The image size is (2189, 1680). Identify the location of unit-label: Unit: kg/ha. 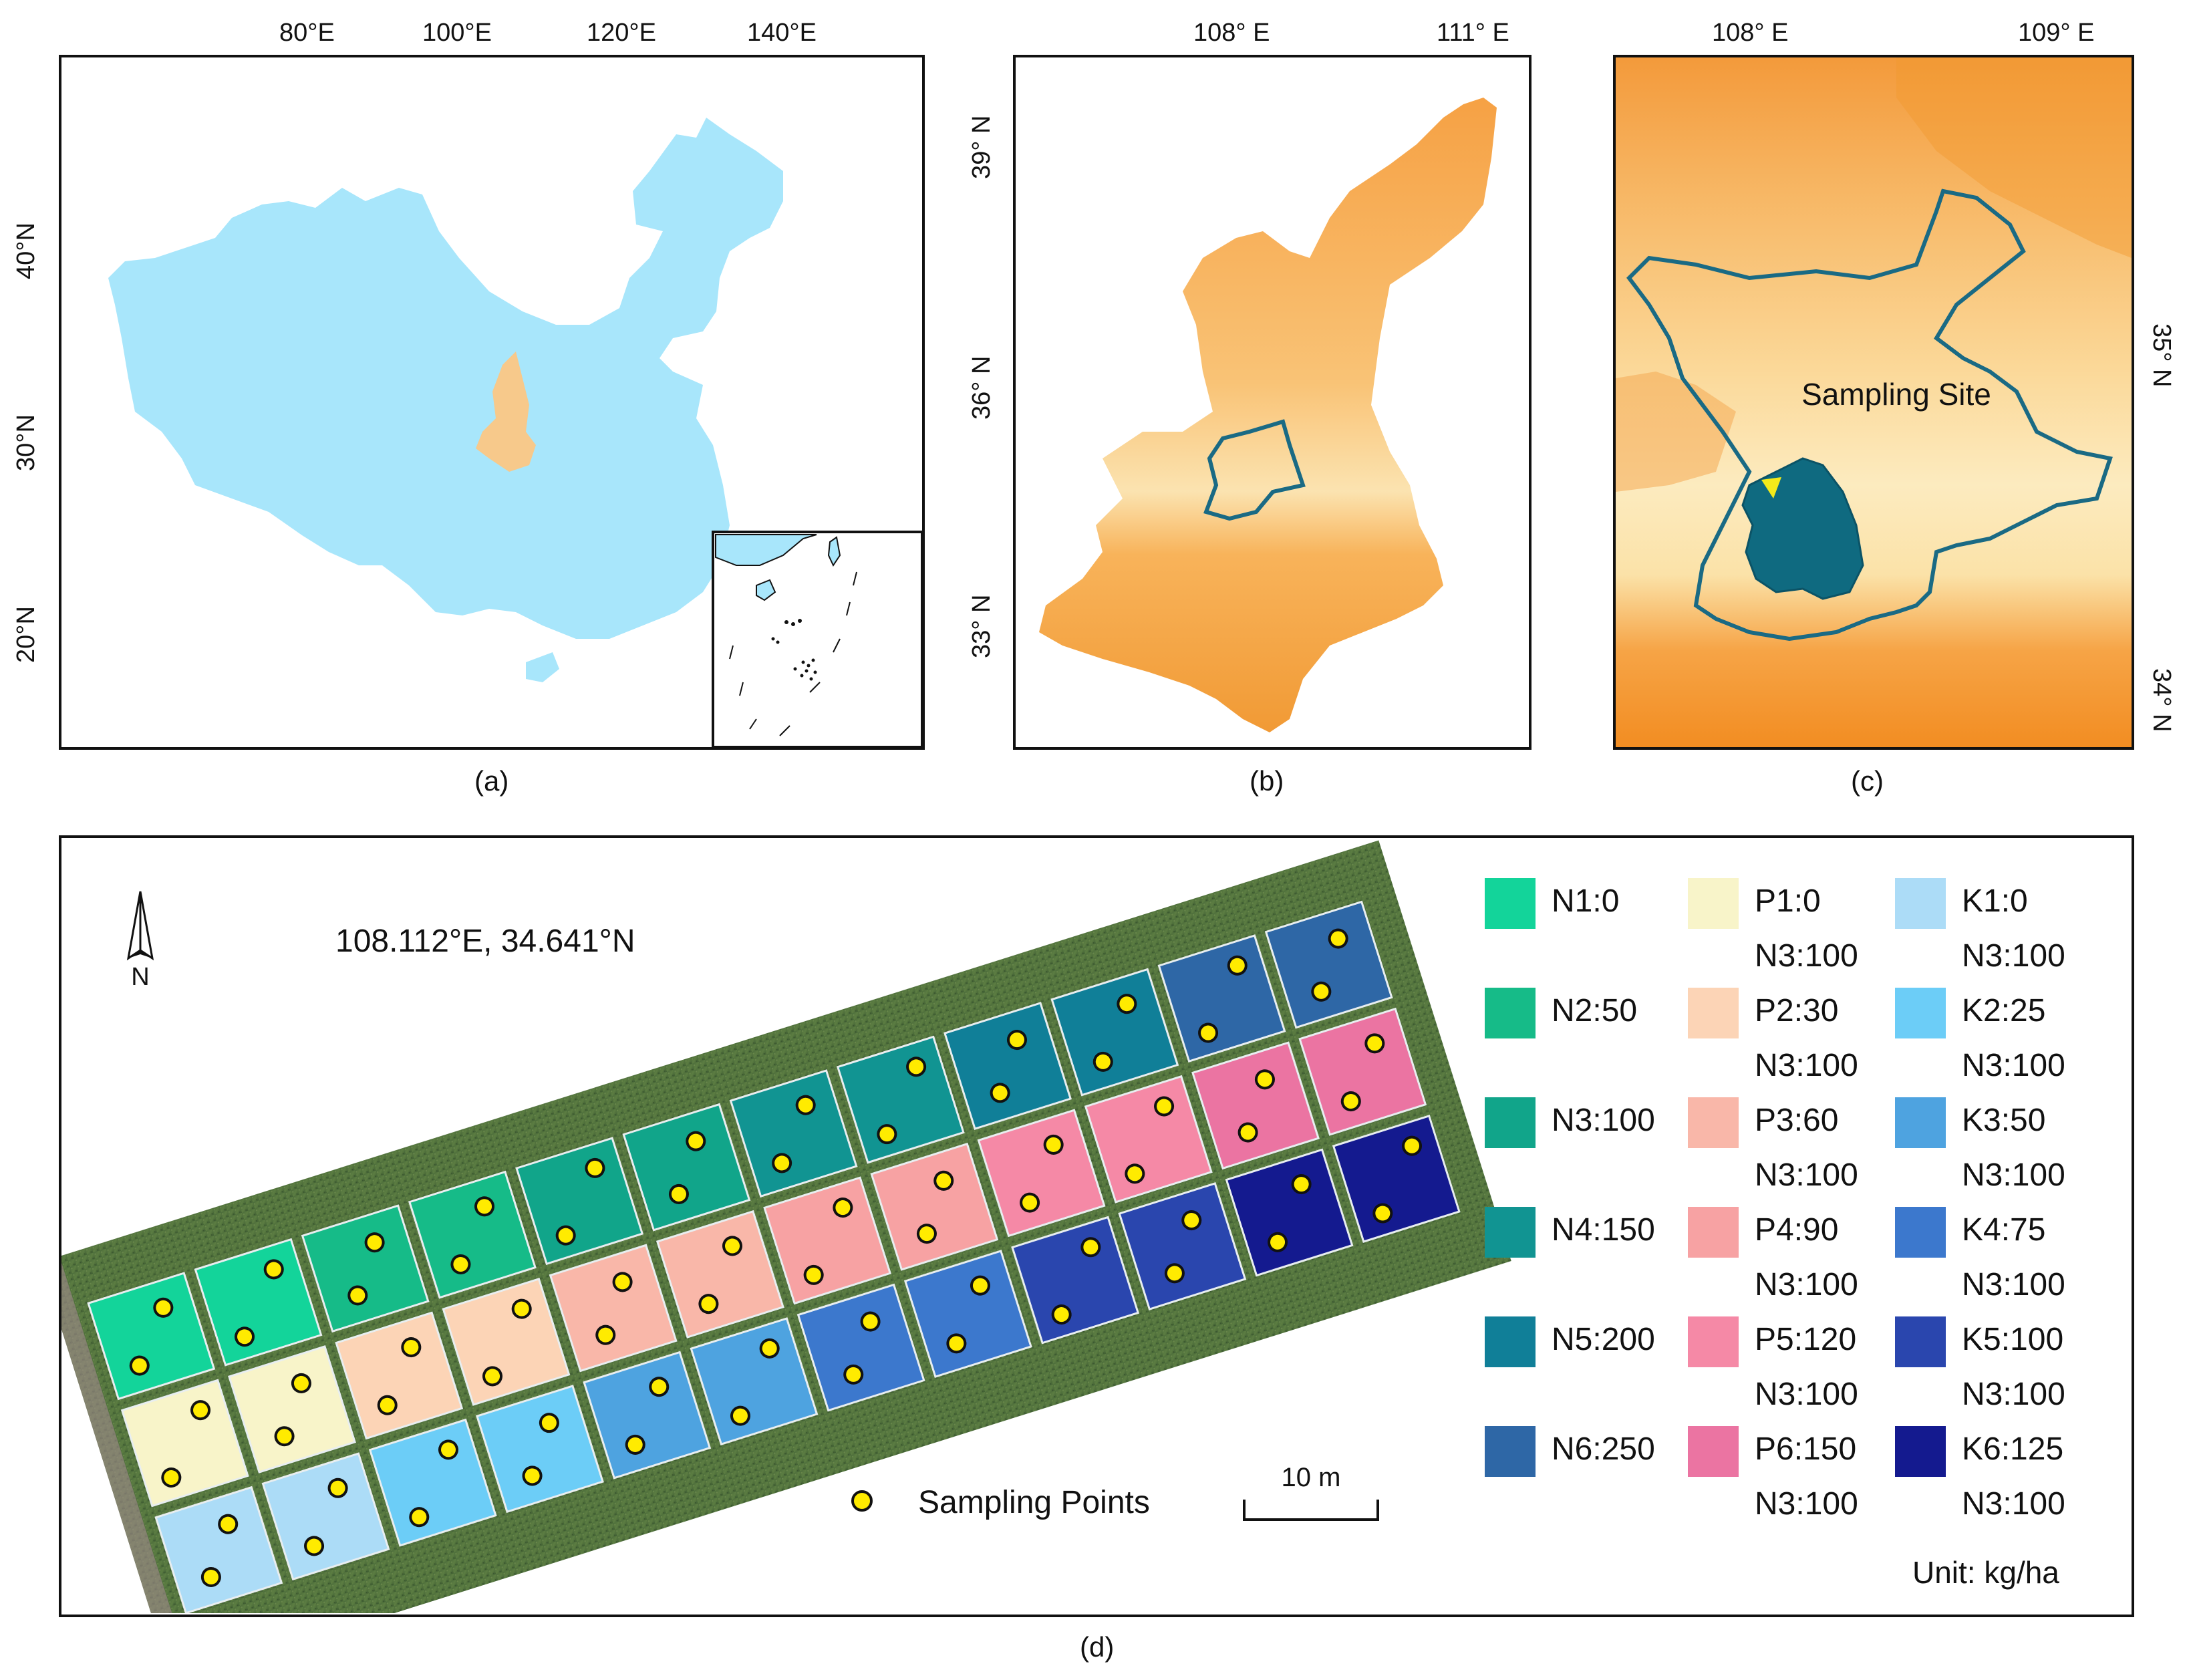
(1985, 1572).